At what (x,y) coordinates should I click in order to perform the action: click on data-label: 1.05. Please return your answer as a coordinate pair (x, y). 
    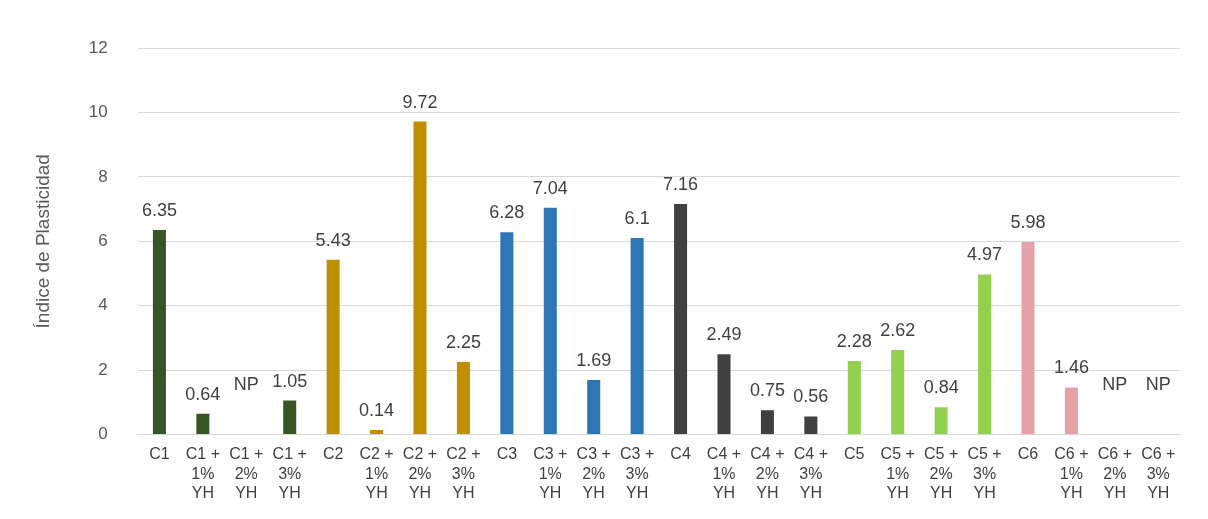
    Looking at the image, I should click on (290, 380).